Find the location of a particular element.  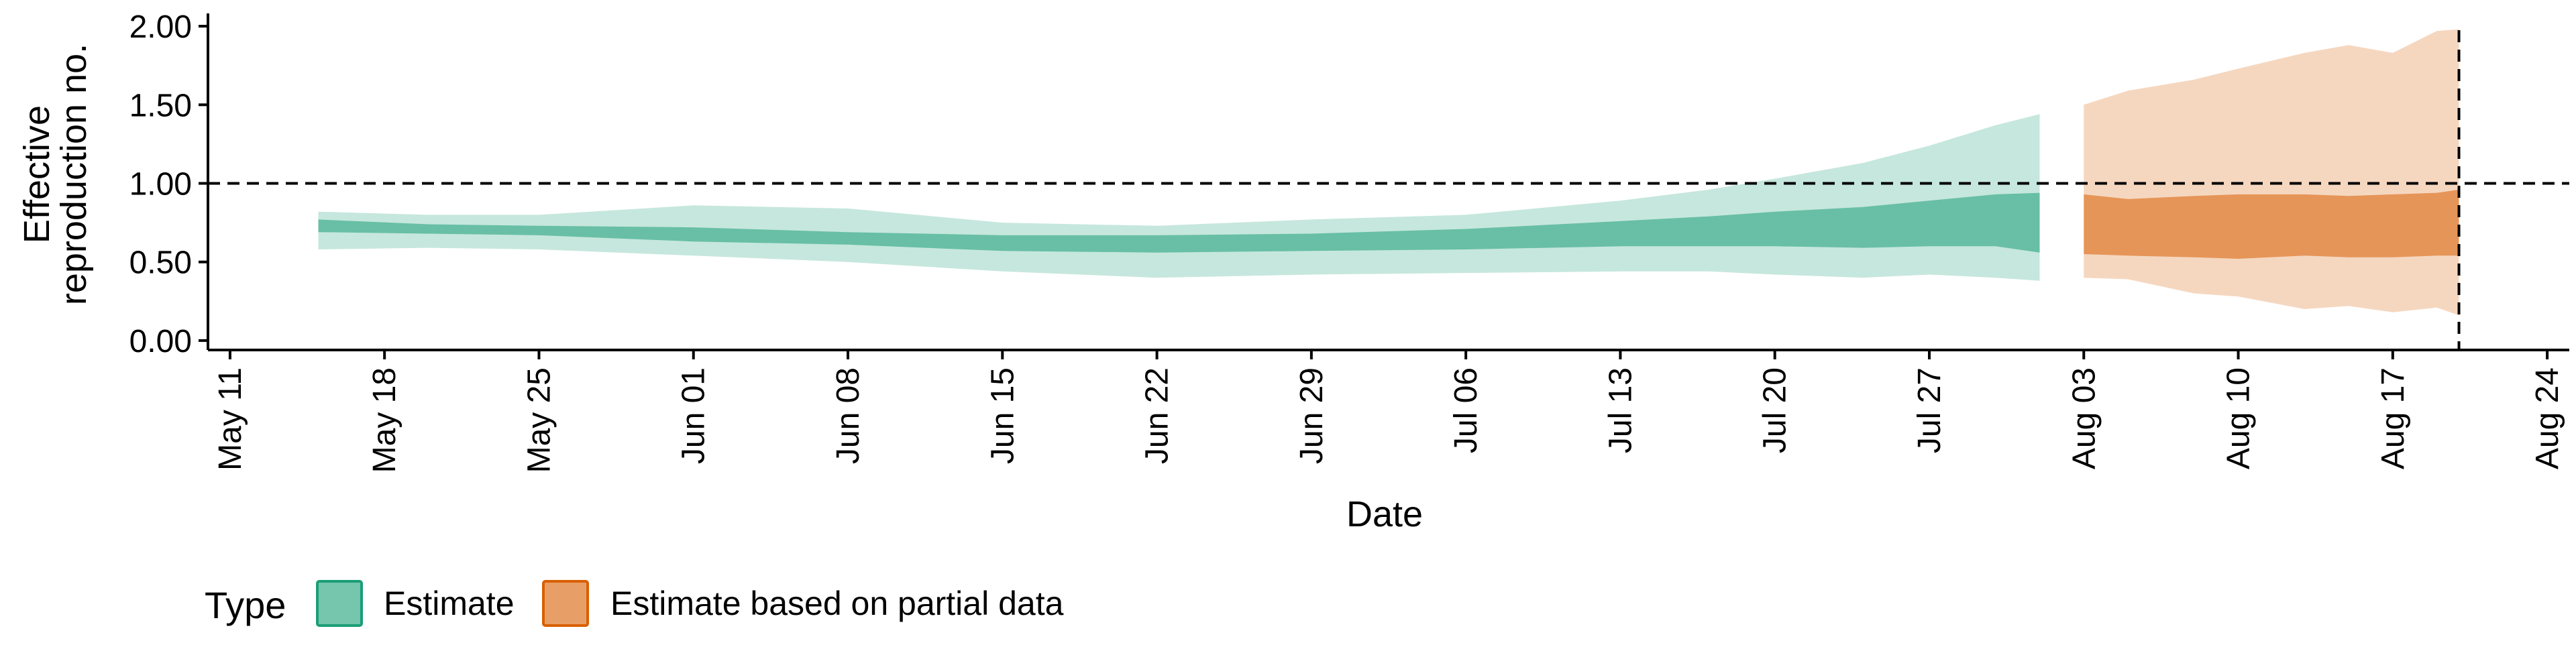

band-90-partial-data is located at coordinates (2271, 172).